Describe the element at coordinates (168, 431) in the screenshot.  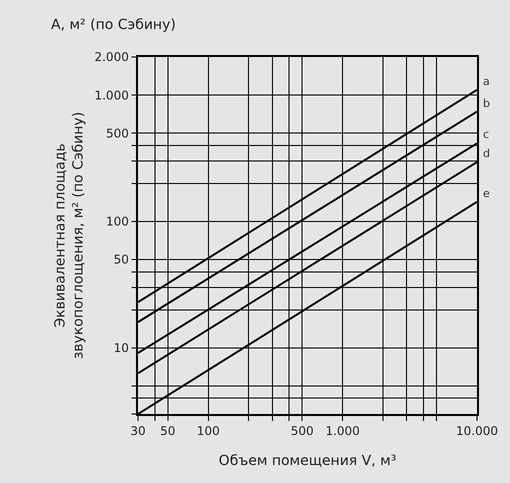
I see `x-tick-label: 50` at that location.